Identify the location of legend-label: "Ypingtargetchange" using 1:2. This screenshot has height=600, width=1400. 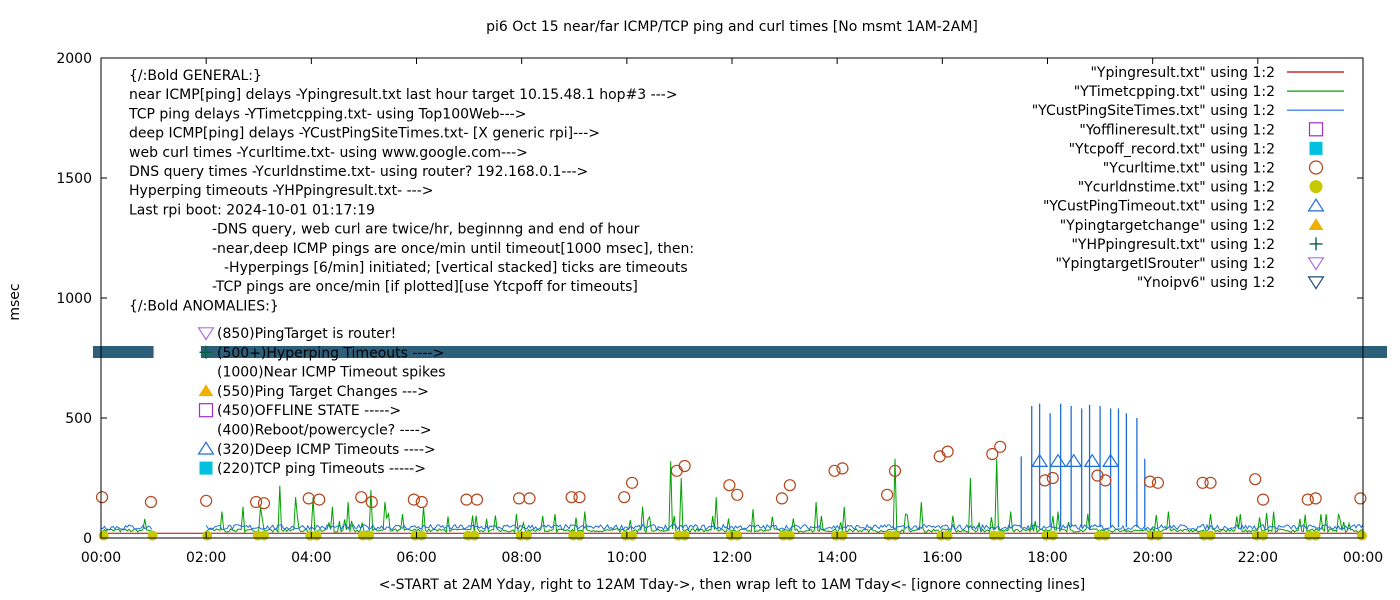
(1167, 226).